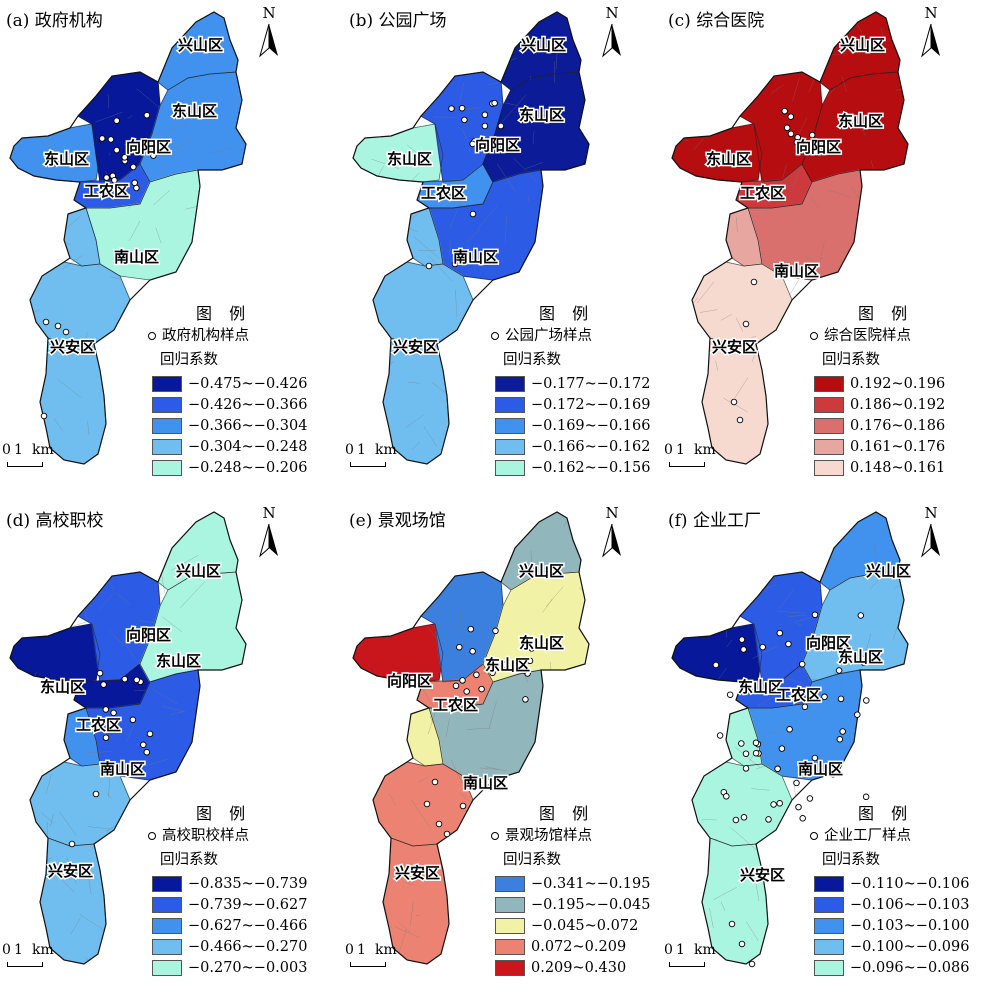 This screenshot has height=1000, width=992. What do you see at coordinates (398, 21) in the screenshot?
I see `panel-title: (b) 公园广场` at bounding box center [398, 21].